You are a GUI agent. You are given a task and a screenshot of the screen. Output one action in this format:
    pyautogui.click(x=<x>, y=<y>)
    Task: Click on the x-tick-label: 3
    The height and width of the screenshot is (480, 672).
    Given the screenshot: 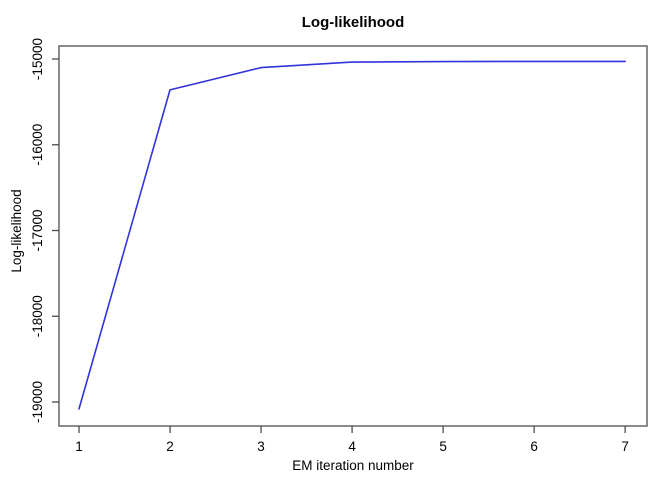 What is the action you would take?
    pyautogui.click(x=261, y=446)
    